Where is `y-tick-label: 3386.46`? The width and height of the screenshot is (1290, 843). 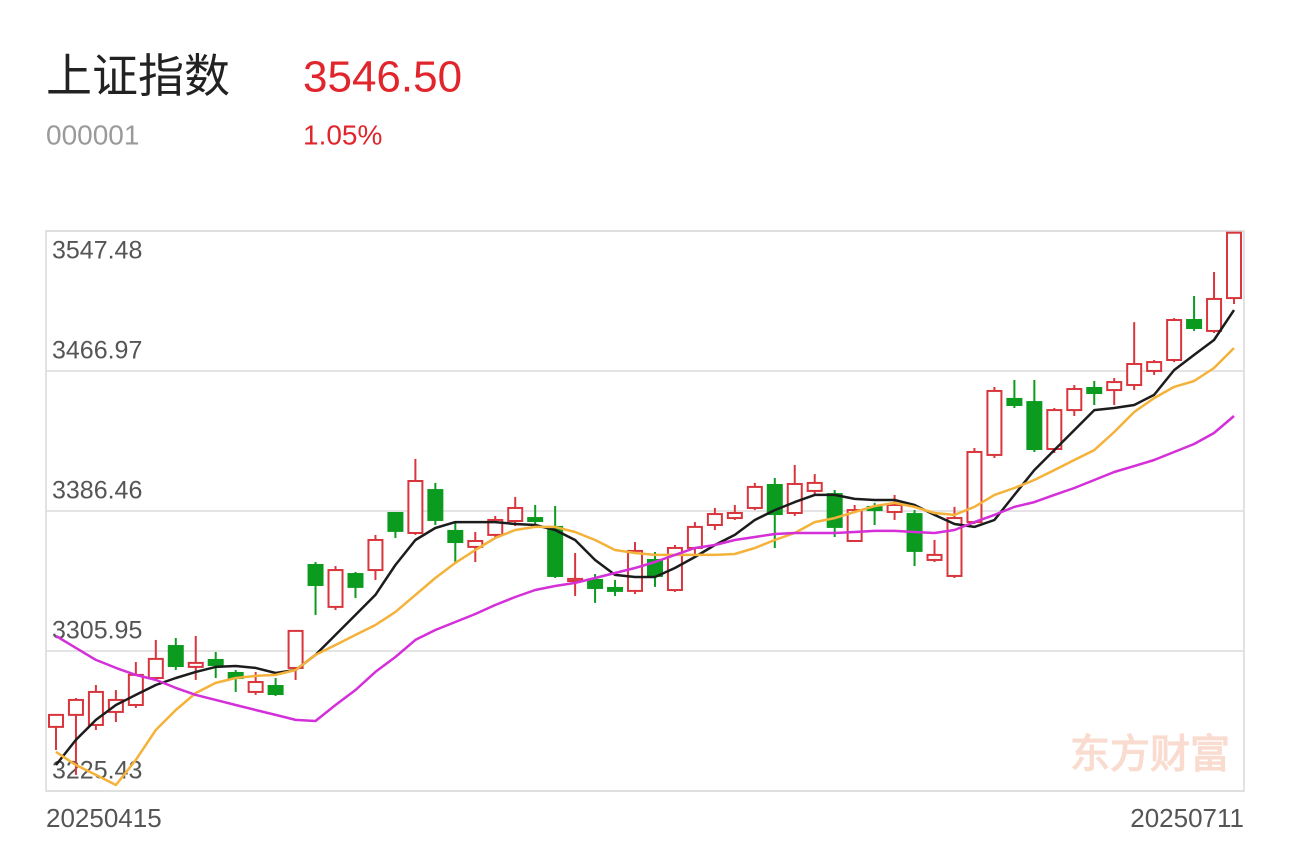 y-tick-label: 3386.46 is located at coordinates (97, 491).